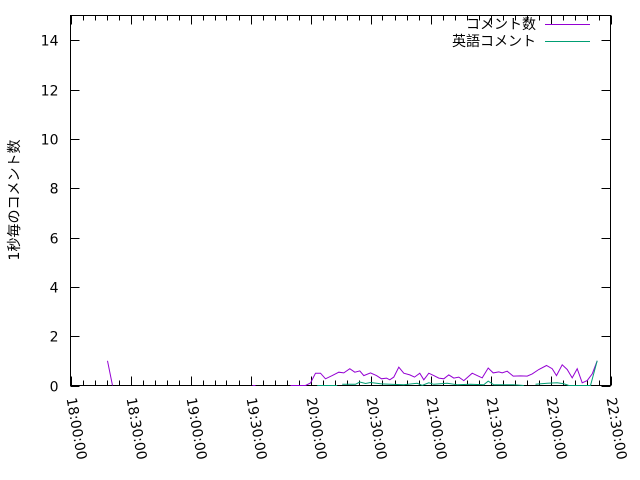 Image resolution: width=640 pixels, height=480 pixels. I want to click on x-tick-label: 21:30:00, so click(496, 428).